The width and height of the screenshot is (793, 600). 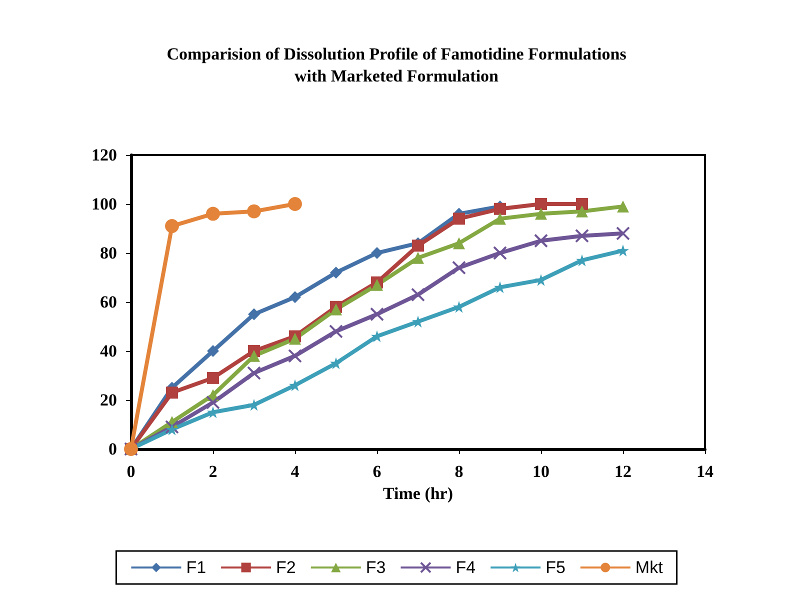 What do you see at coordinates (705, 471) in the screenshot?
I see `x-tick-label: 14` at bounding box center [705, 471].